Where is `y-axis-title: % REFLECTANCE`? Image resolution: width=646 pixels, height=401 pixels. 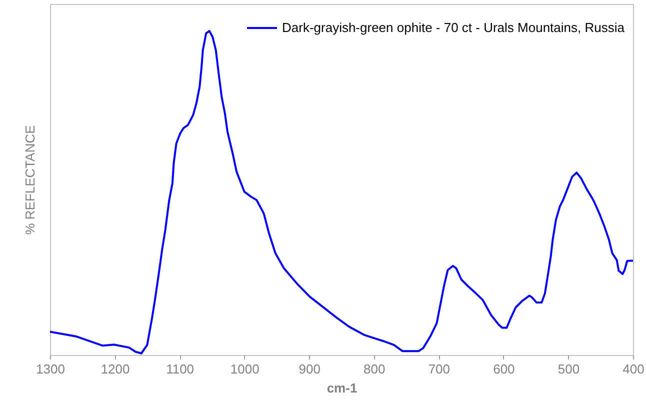 y-axis-title: % REFLECTANCE is located at coordinates (30, 179).